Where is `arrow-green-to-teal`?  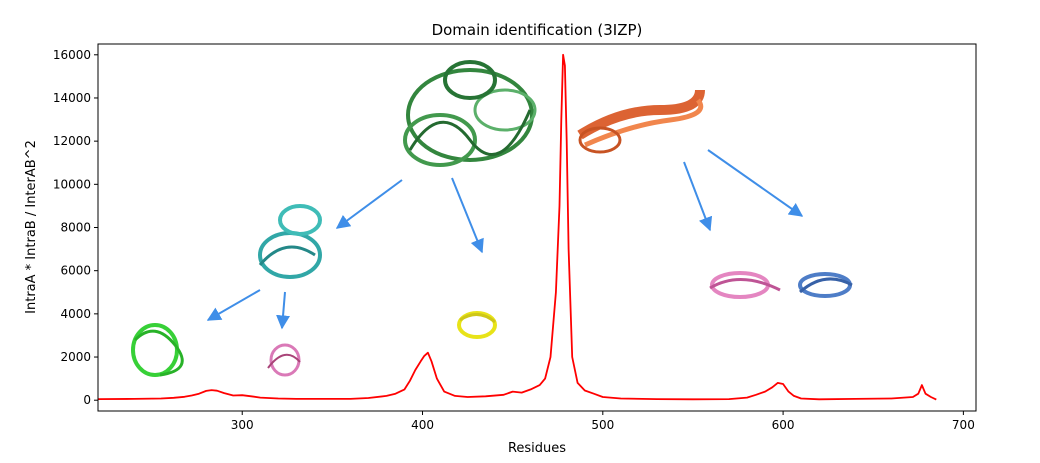
arrow-green-to-teal is located at coordinates (369, 204).